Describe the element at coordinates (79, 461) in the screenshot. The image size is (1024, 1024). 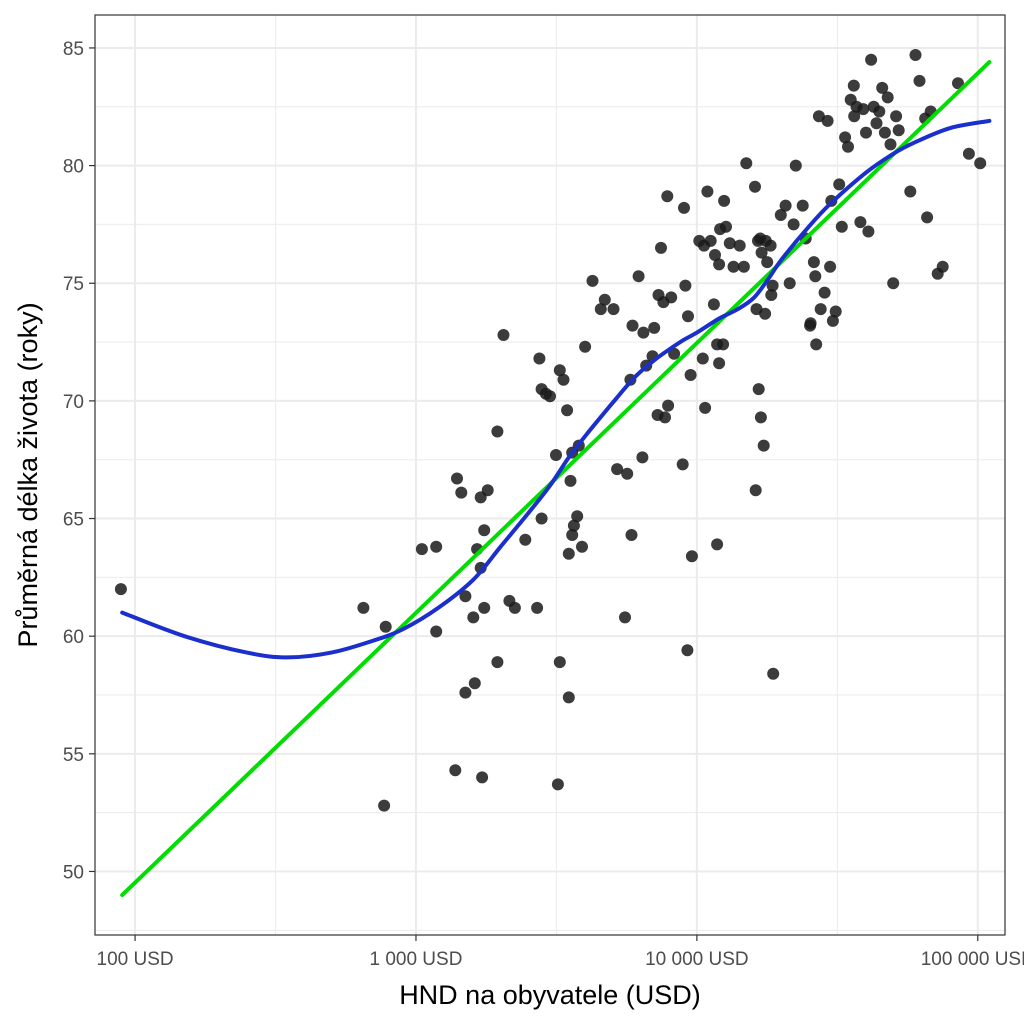
I see `y-axis: 50 55 60 65 70 75 80 85` at that location.